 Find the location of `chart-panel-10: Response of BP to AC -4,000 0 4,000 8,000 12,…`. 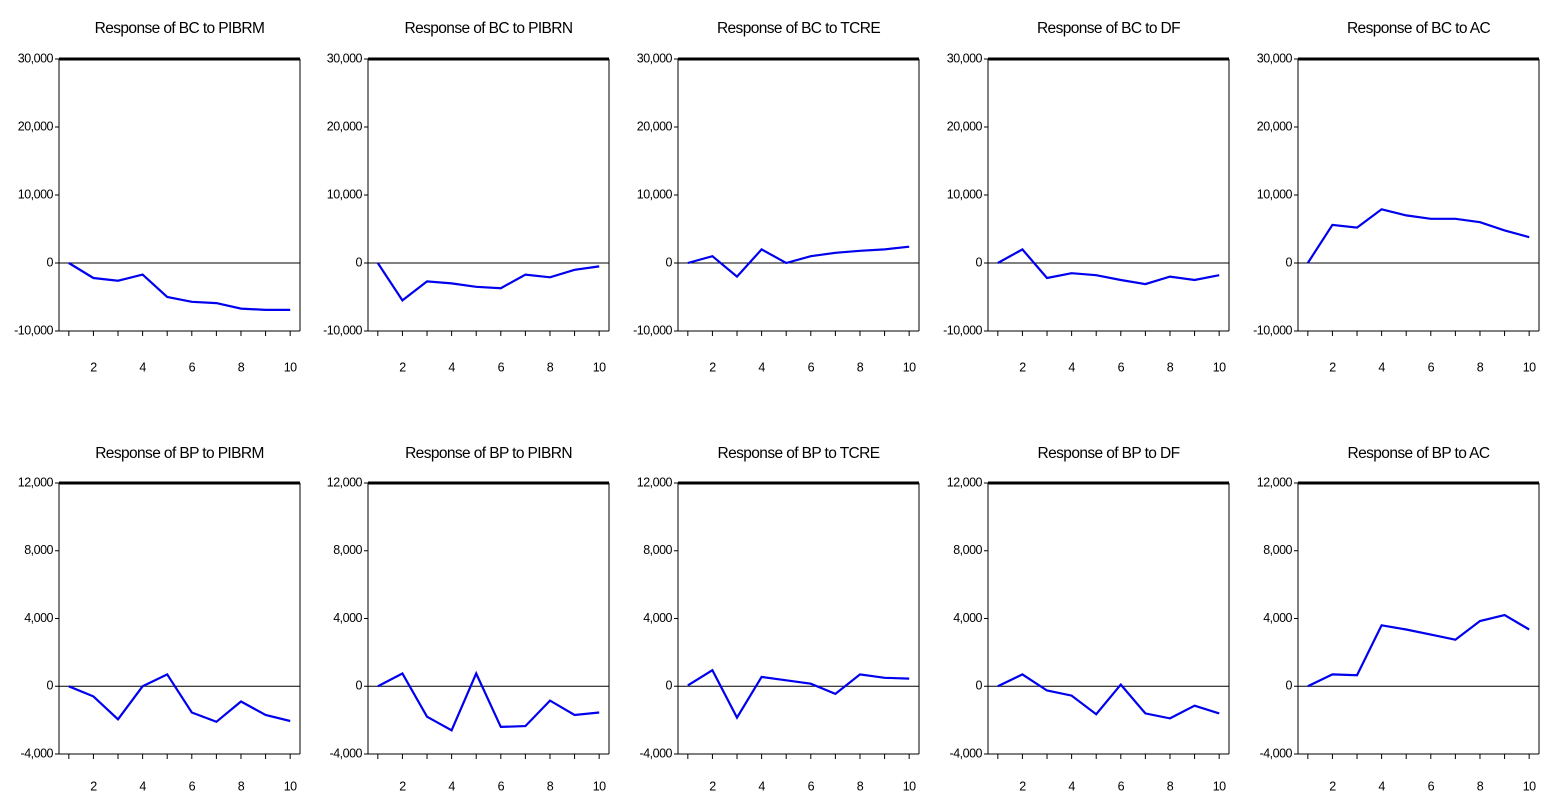

chart-panel-10: Response of BP to AC -4,000 0 4,000 8,000 12,… is located at coordinates (1398, 619).